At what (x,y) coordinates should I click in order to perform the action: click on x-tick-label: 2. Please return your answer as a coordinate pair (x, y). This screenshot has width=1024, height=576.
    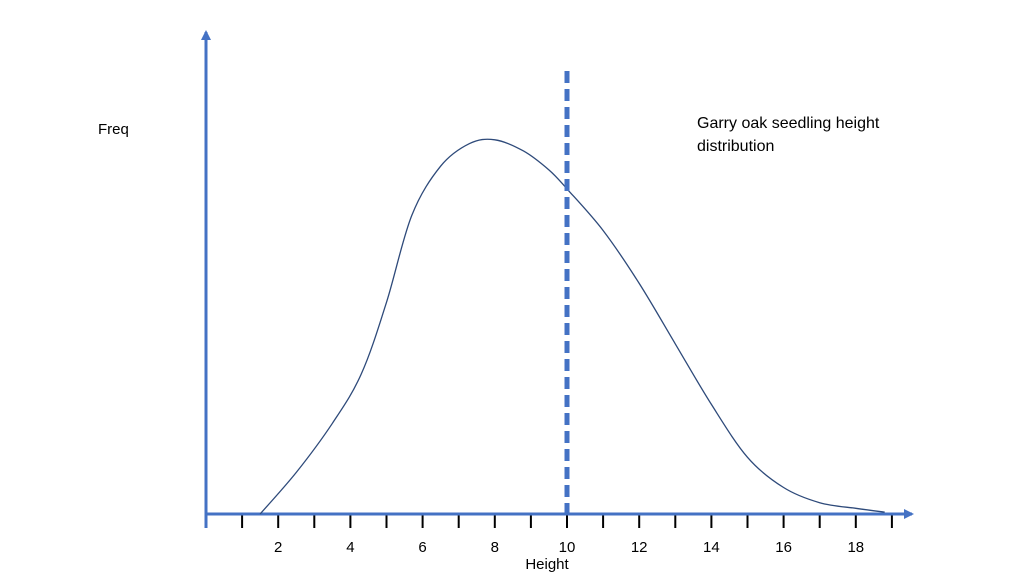
    Looking at the image, I should click on (278, 547).